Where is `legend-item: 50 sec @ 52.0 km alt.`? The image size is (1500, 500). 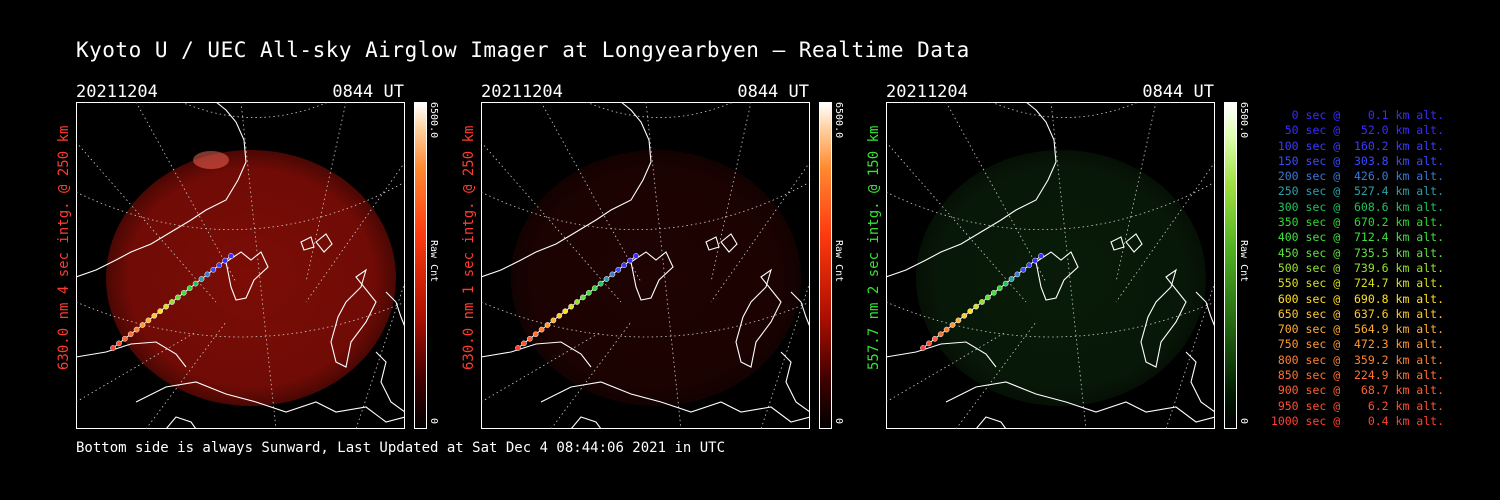
legend-item: 50 sec @ 52.0 km alt. is located at coordinates (1357, 130).